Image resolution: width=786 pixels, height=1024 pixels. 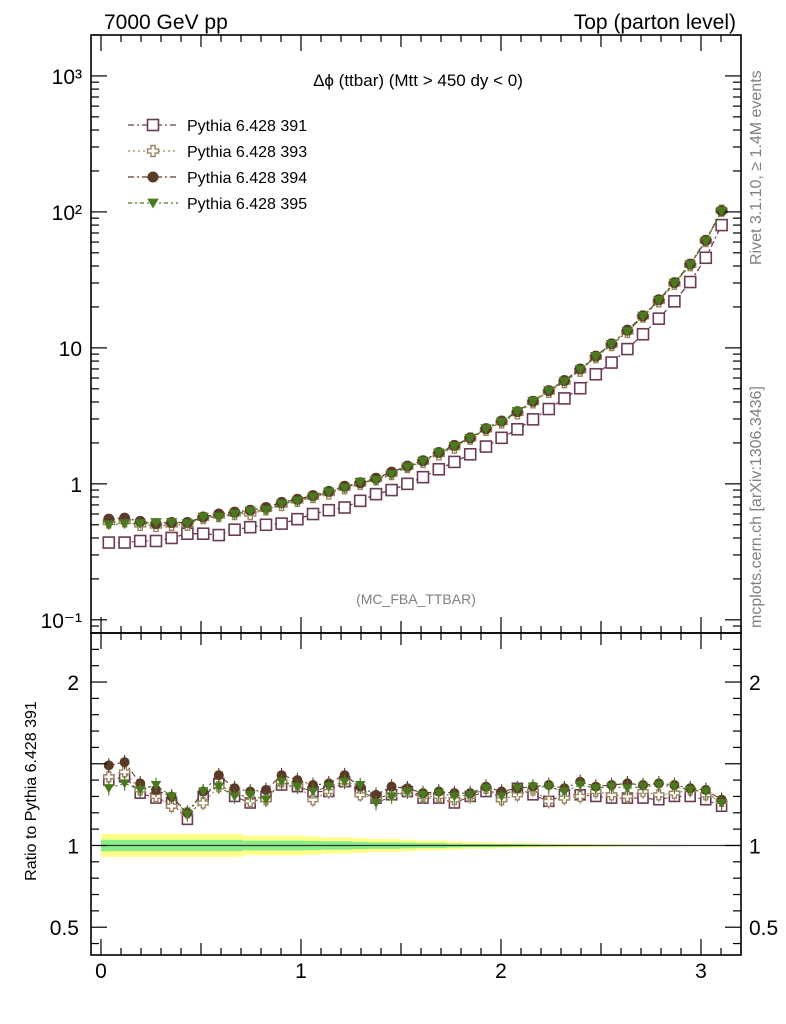 What do you see at coordinates (76, 485) in the screenshot?
I see `main-ytick-label: 1` at bounding box center [76, 485].